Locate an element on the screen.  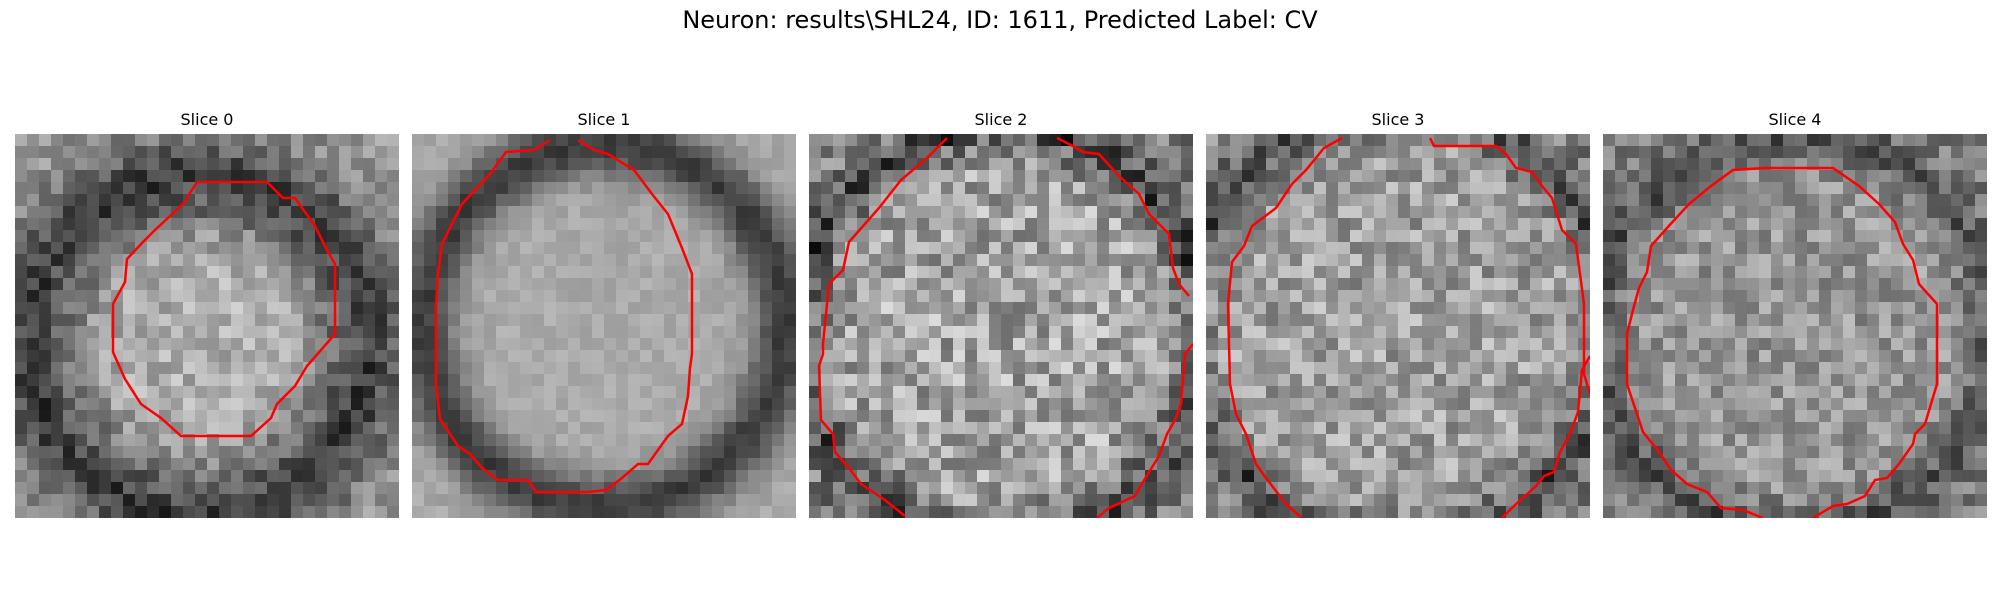
slice-title: Slice 3 is located at coordinates (1398, 119).